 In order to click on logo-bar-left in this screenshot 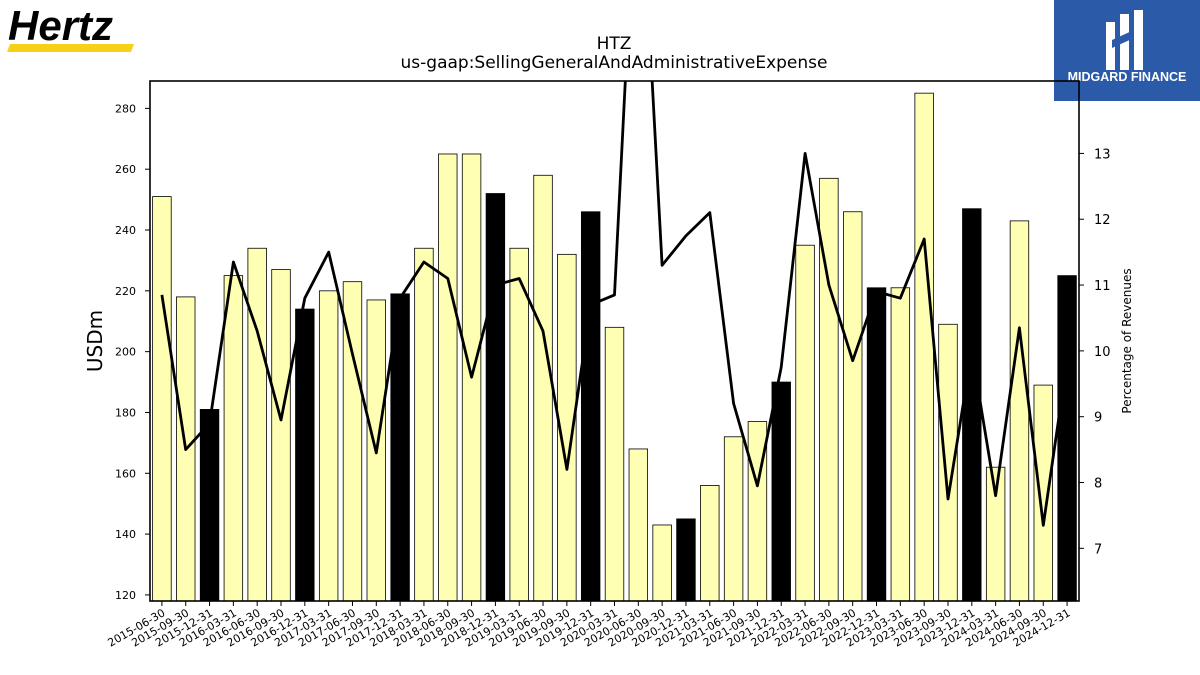, I will do `click(1110, 46)`.